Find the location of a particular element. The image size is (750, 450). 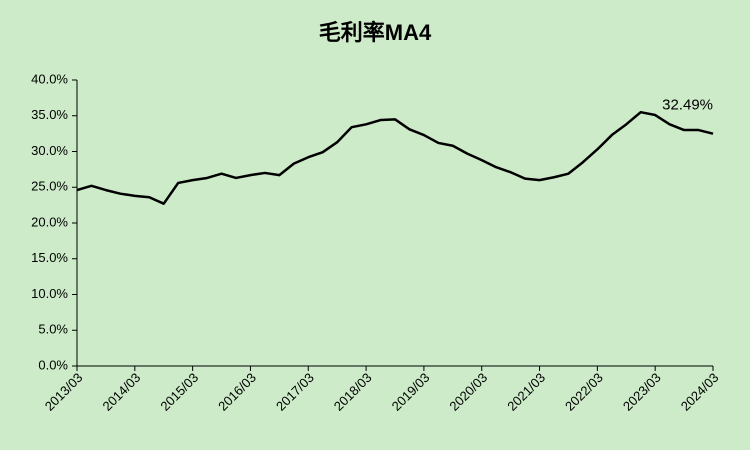

y-tick-label: 20.0% is located at coordinates (49, 221).